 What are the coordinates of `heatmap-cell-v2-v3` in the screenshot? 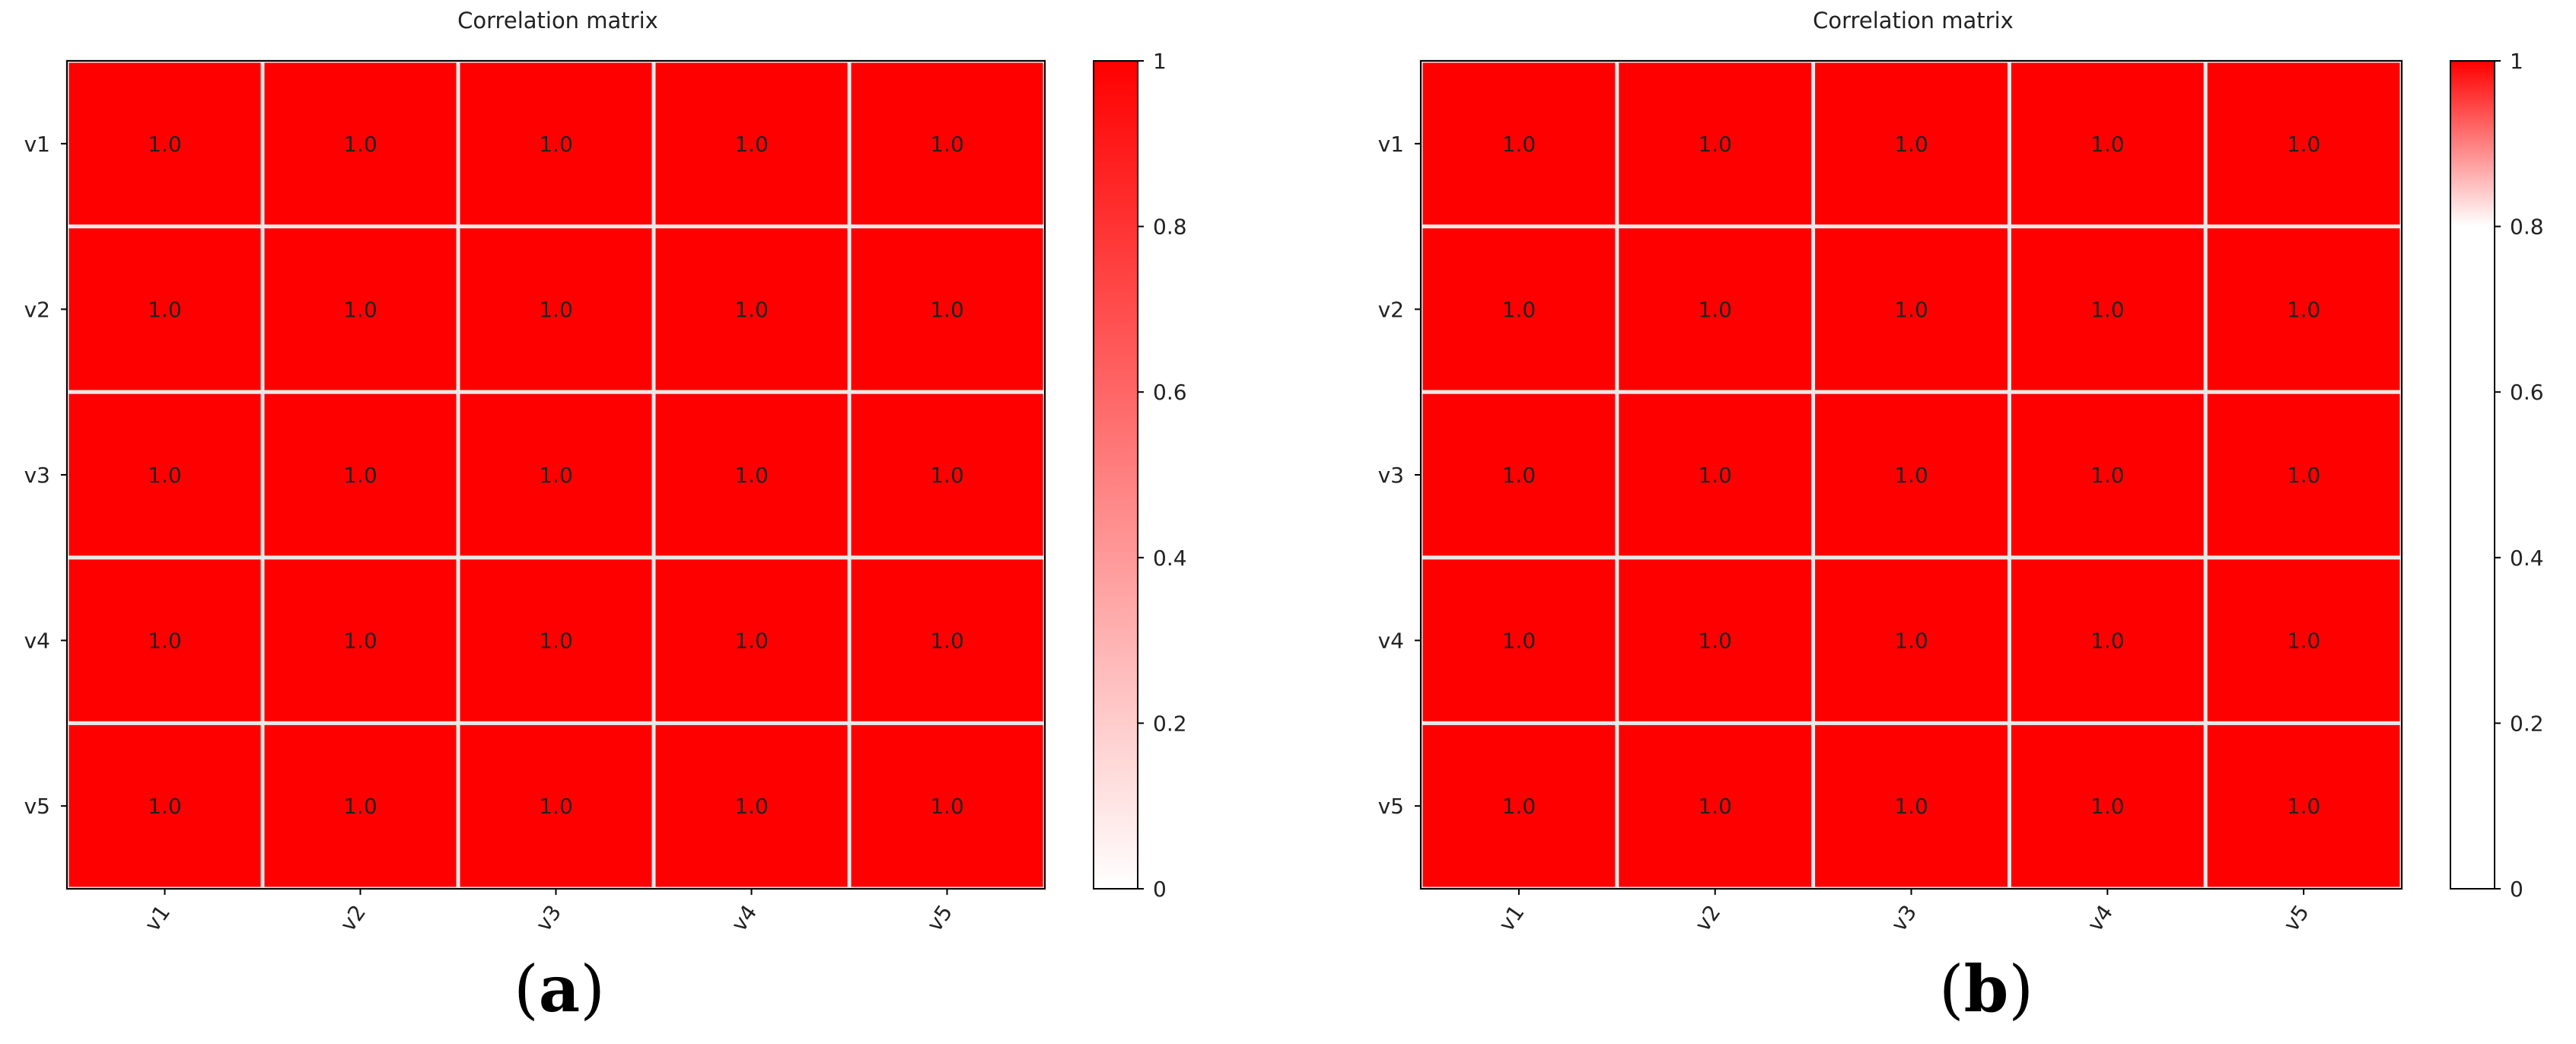 It's located at (1911, 309).